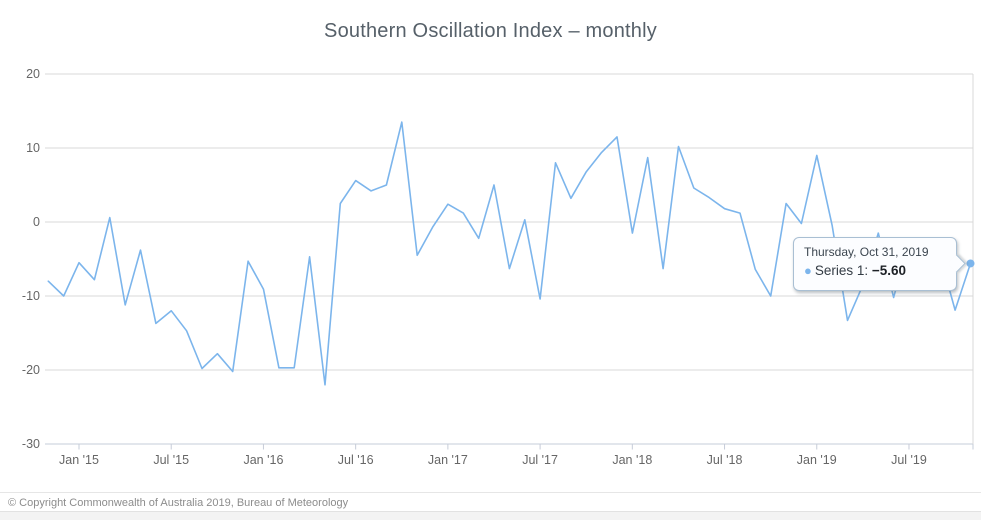  I want to click on y-axis-label: -10, so click(30, 296).